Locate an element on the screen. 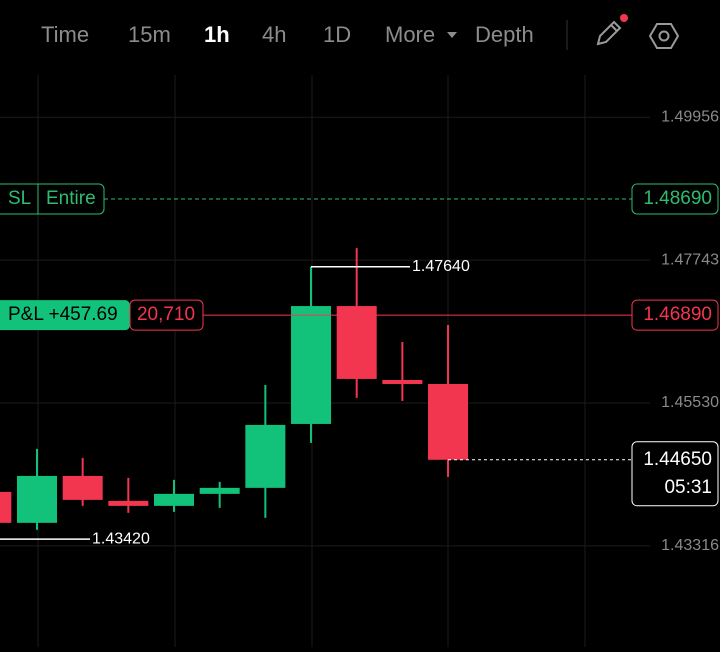 This screenshot has height=652, width=720. order-name: SL is located at coordinates (19, 198).